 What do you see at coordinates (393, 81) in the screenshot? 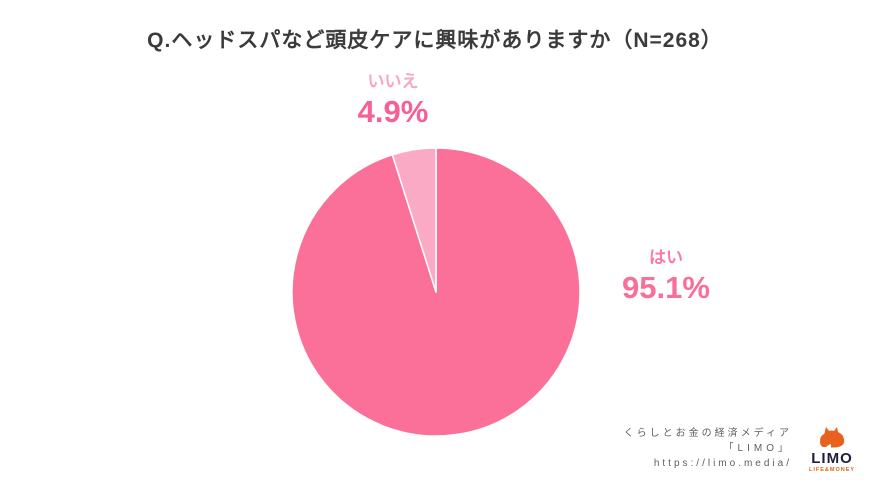
I see `slice-label-no: いいえ` at bounding box center [393, 81].